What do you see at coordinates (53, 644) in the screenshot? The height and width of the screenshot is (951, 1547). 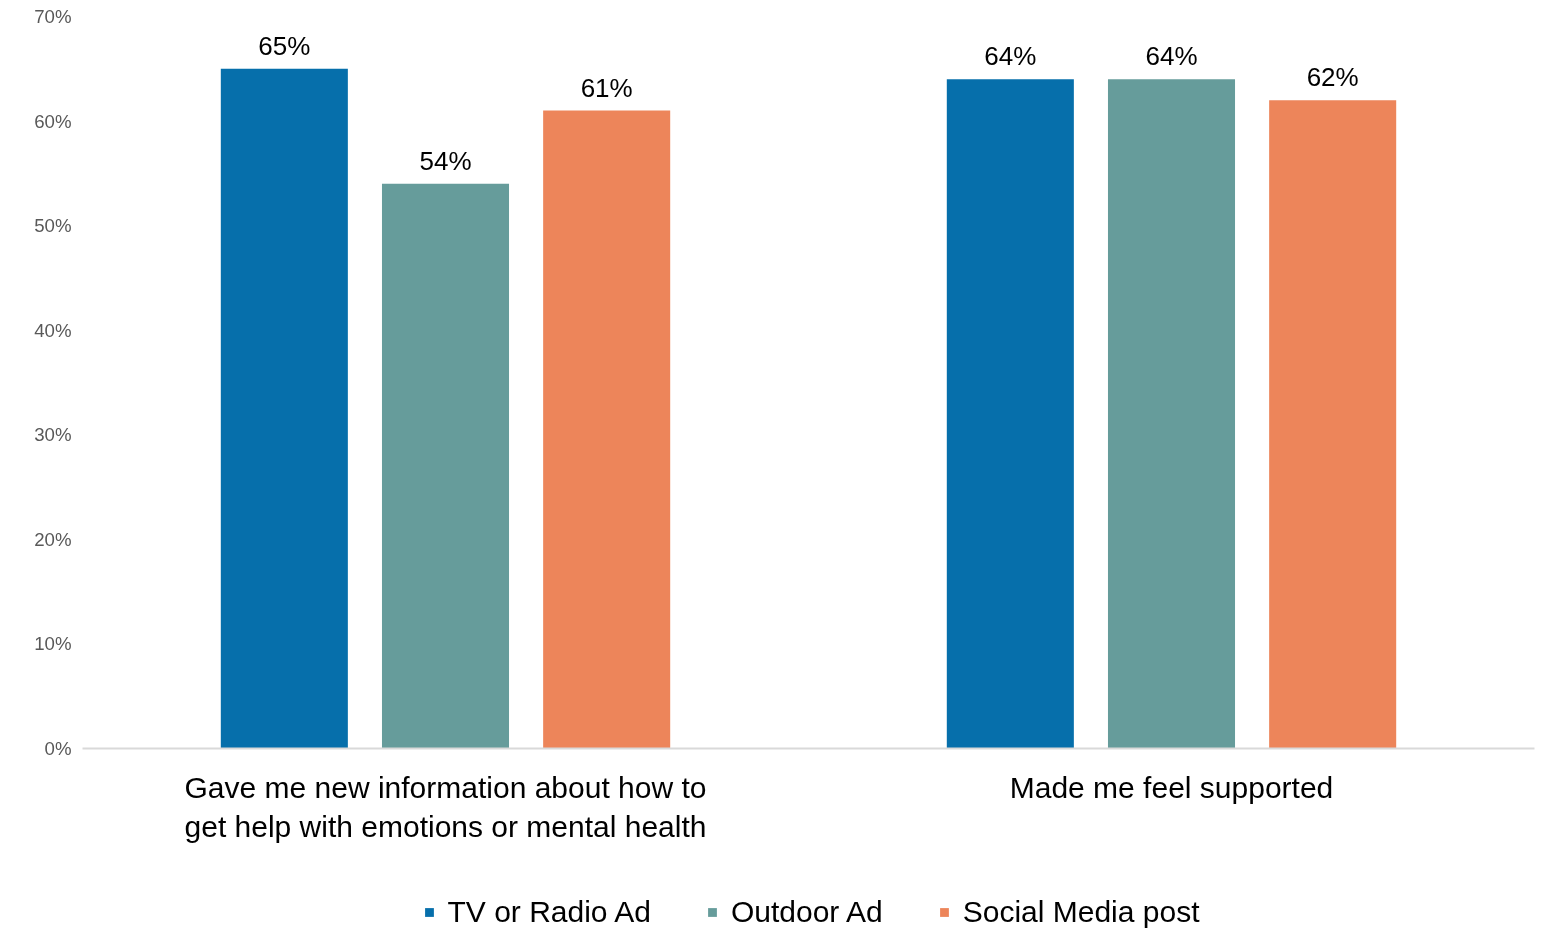 I see `y-tick-label: 10%` at bounding box center [53, 644].